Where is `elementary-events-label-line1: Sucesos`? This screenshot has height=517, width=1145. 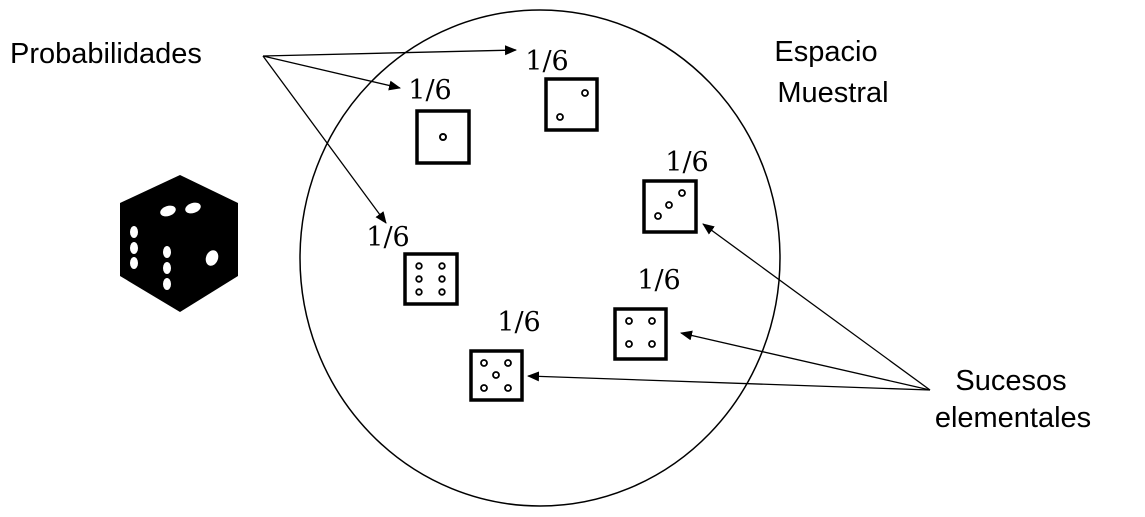 elementary-events-label-line1: Sucesos is located at coordinates (1010, 381).